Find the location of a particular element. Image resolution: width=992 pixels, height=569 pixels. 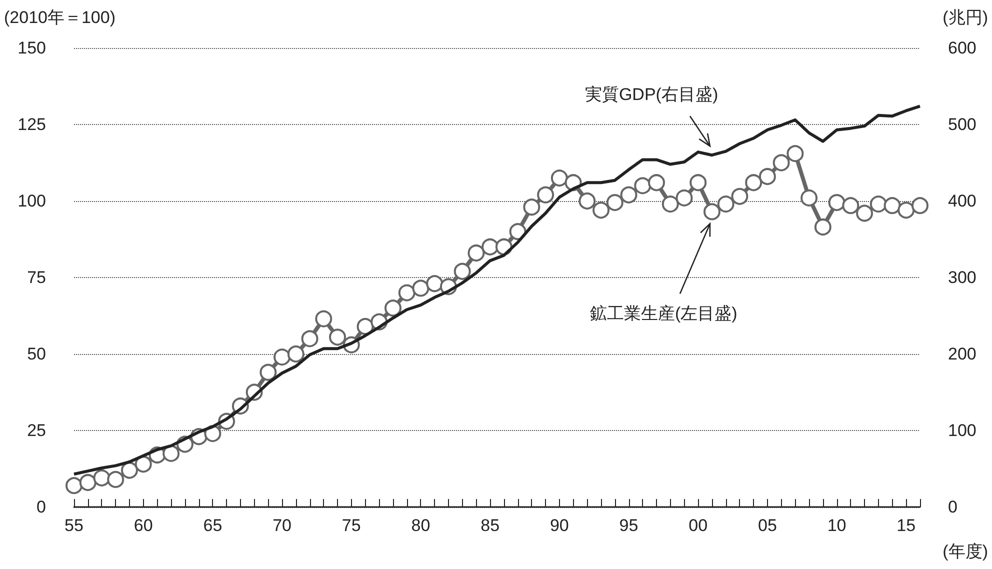

x-tick-label: 05 is located at coordinates (767, 525).